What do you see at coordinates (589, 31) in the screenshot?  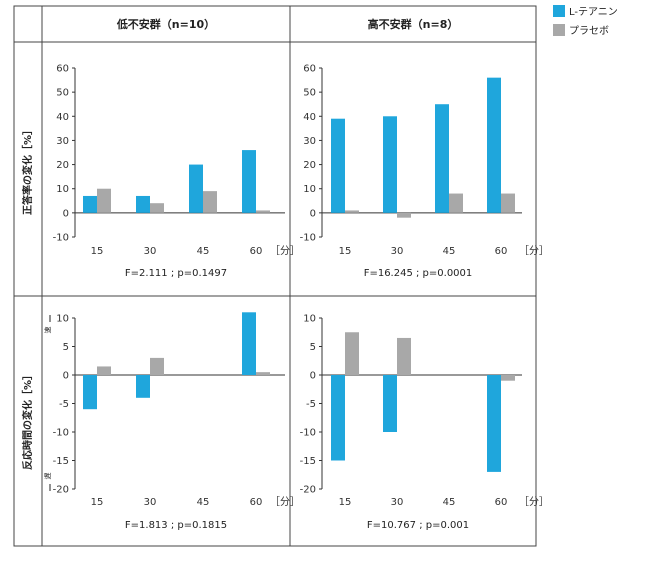 I see `legend-label-placebo: プラセボ` at bounding box center [589, 31].